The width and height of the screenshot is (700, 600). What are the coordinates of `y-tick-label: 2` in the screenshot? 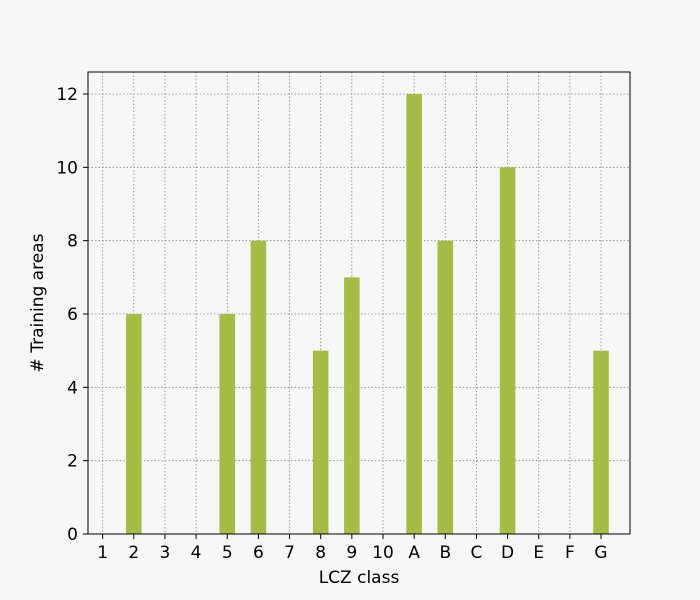 It's located at (72, 462).